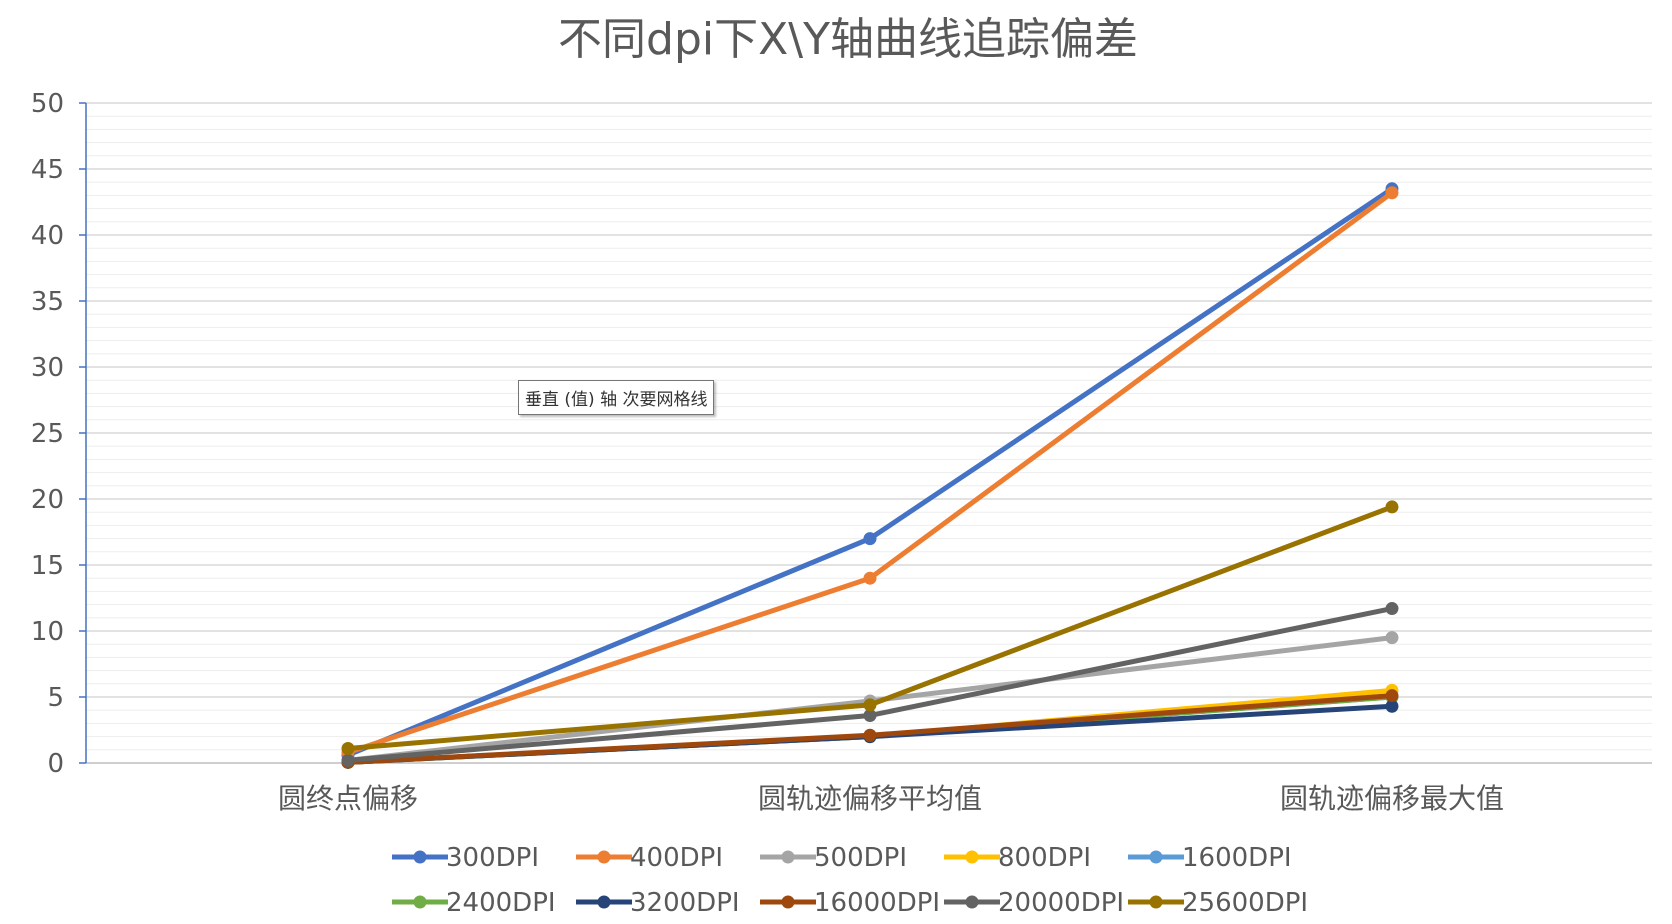 The image size is (1672, 924). Describe the element at coordinates (55, 698) in the screenshot. I see `y-tick-label: 5` at that location.